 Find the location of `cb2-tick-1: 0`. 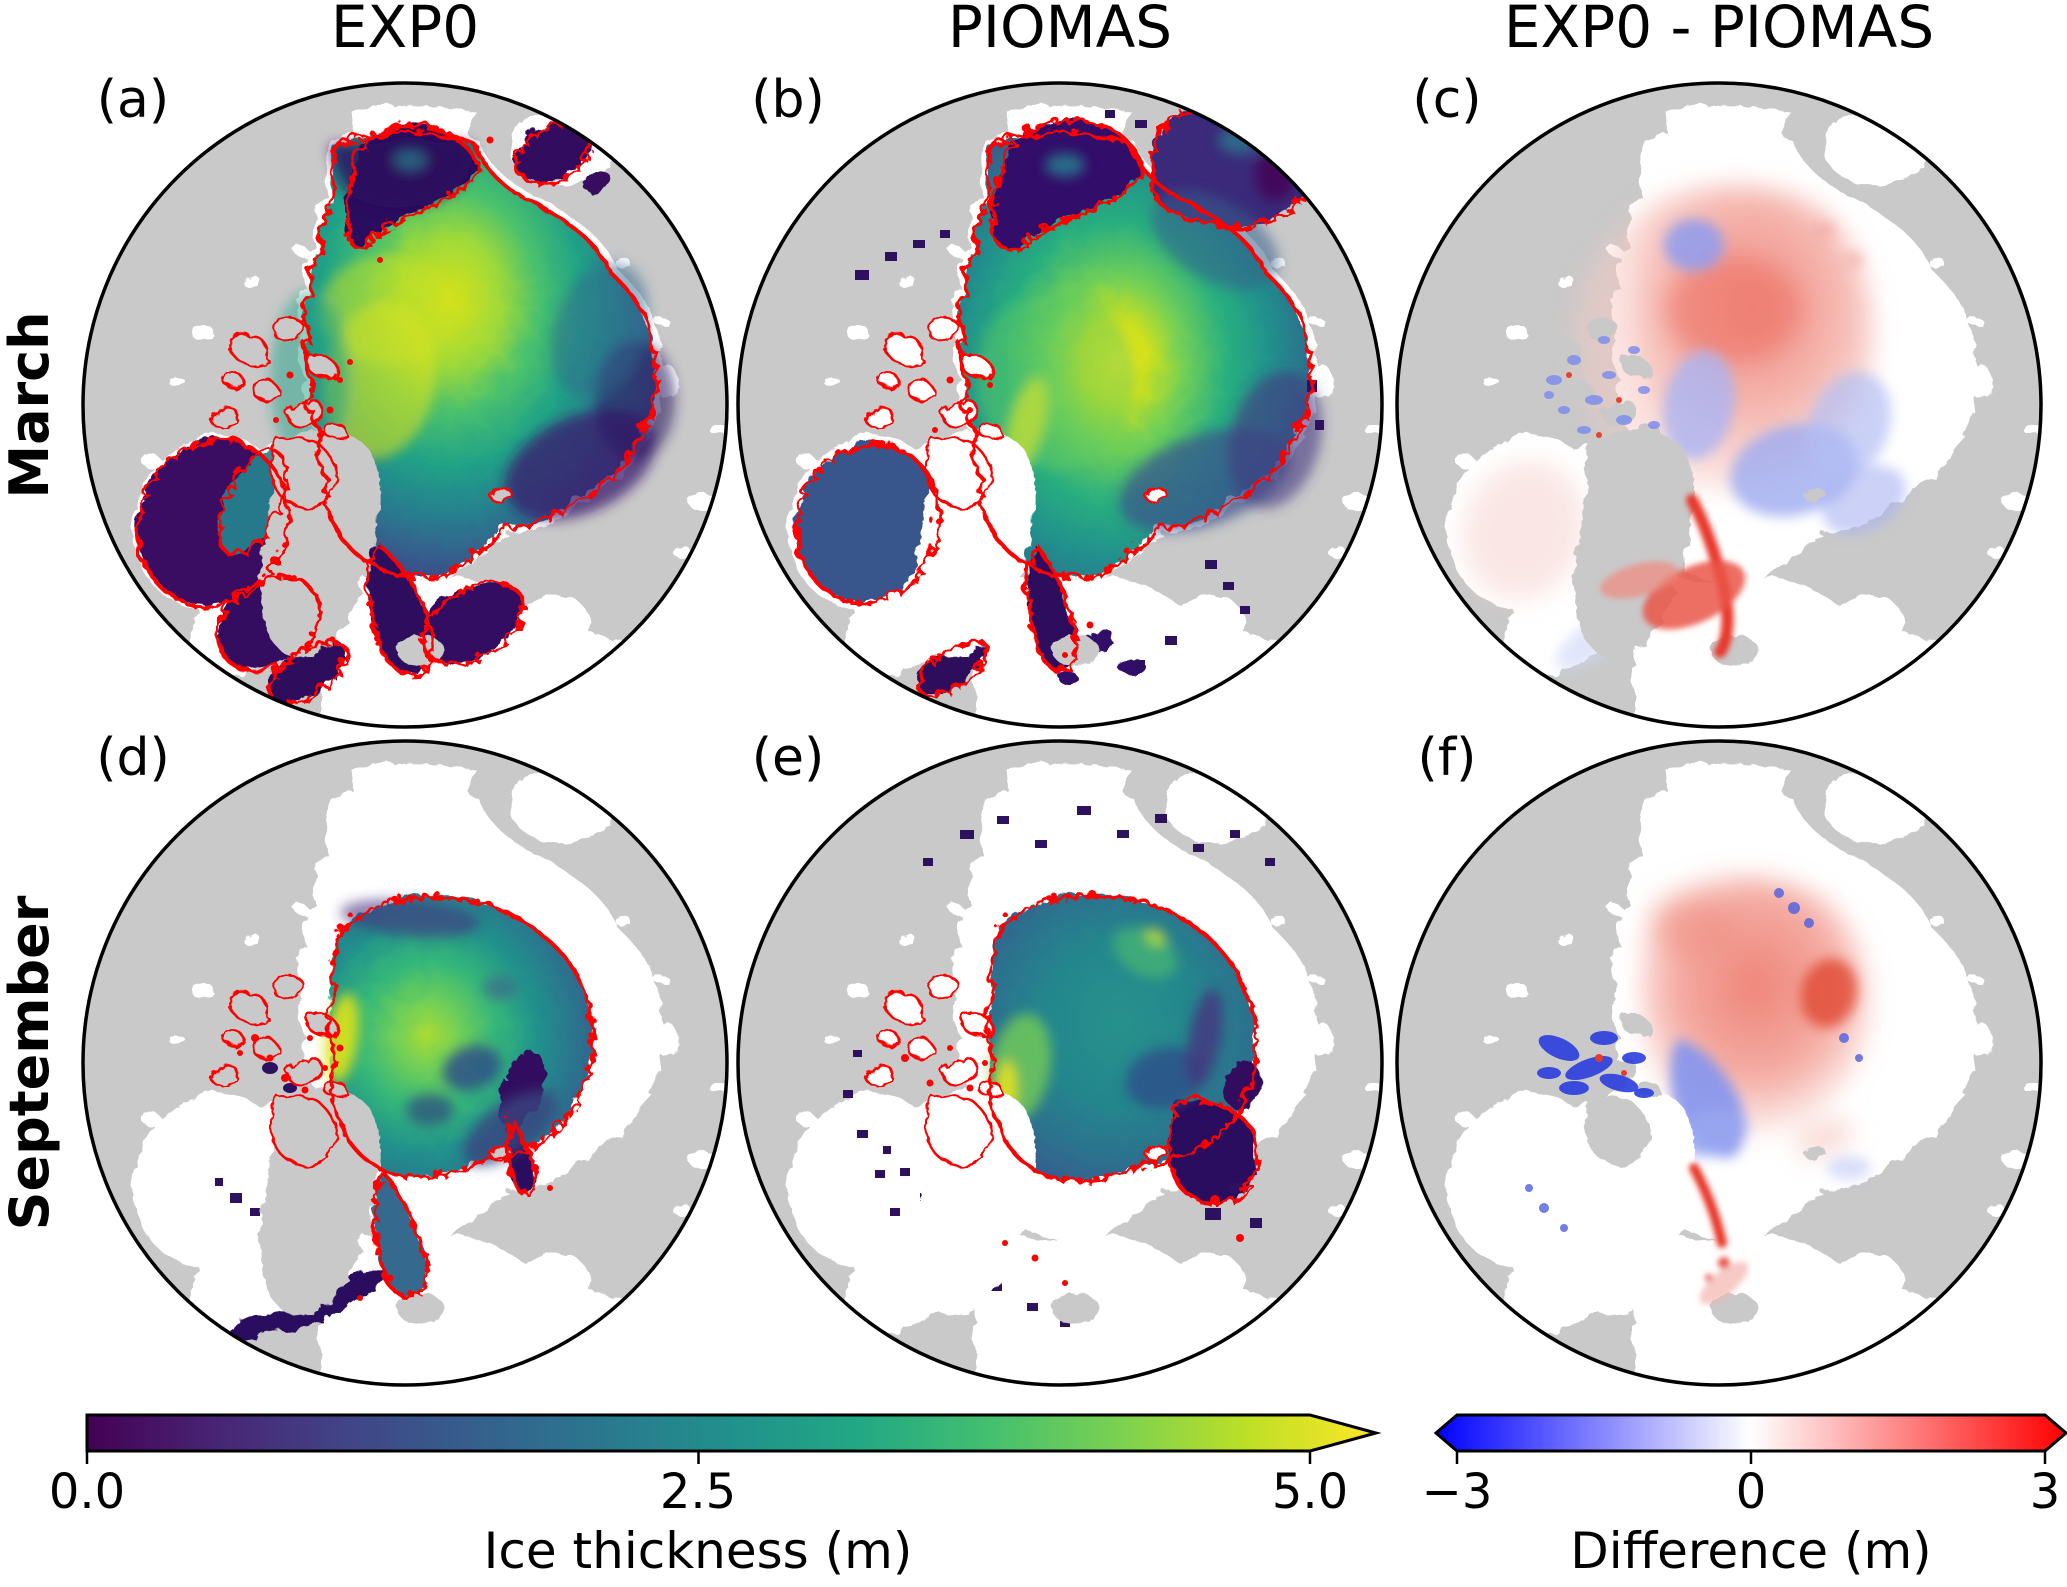

cb2-tick-1: 0 is located at coordinates (1751, 1492).